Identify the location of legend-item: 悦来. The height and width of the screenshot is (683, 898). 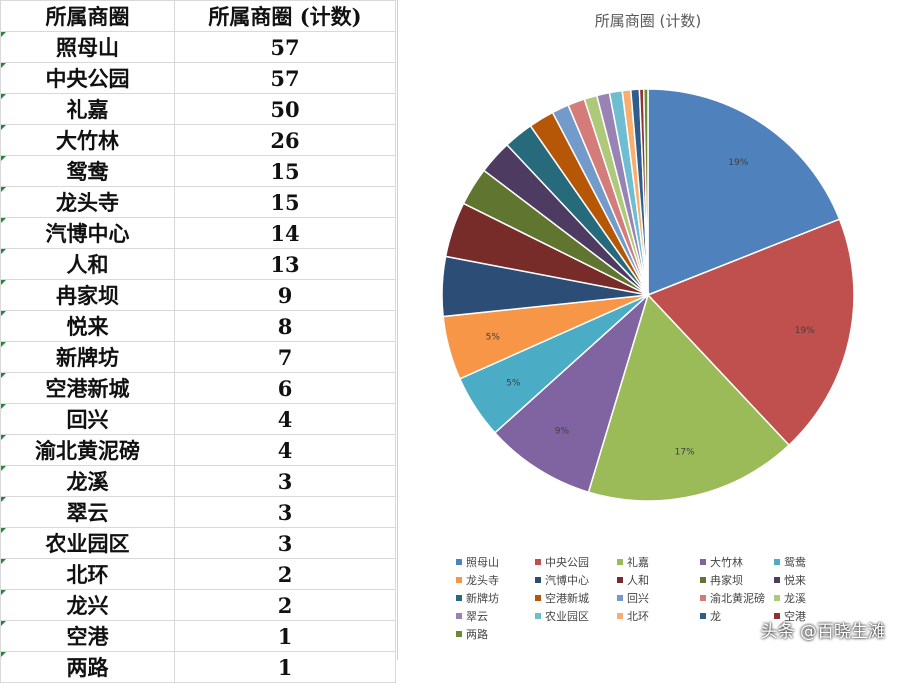
(790, 580).